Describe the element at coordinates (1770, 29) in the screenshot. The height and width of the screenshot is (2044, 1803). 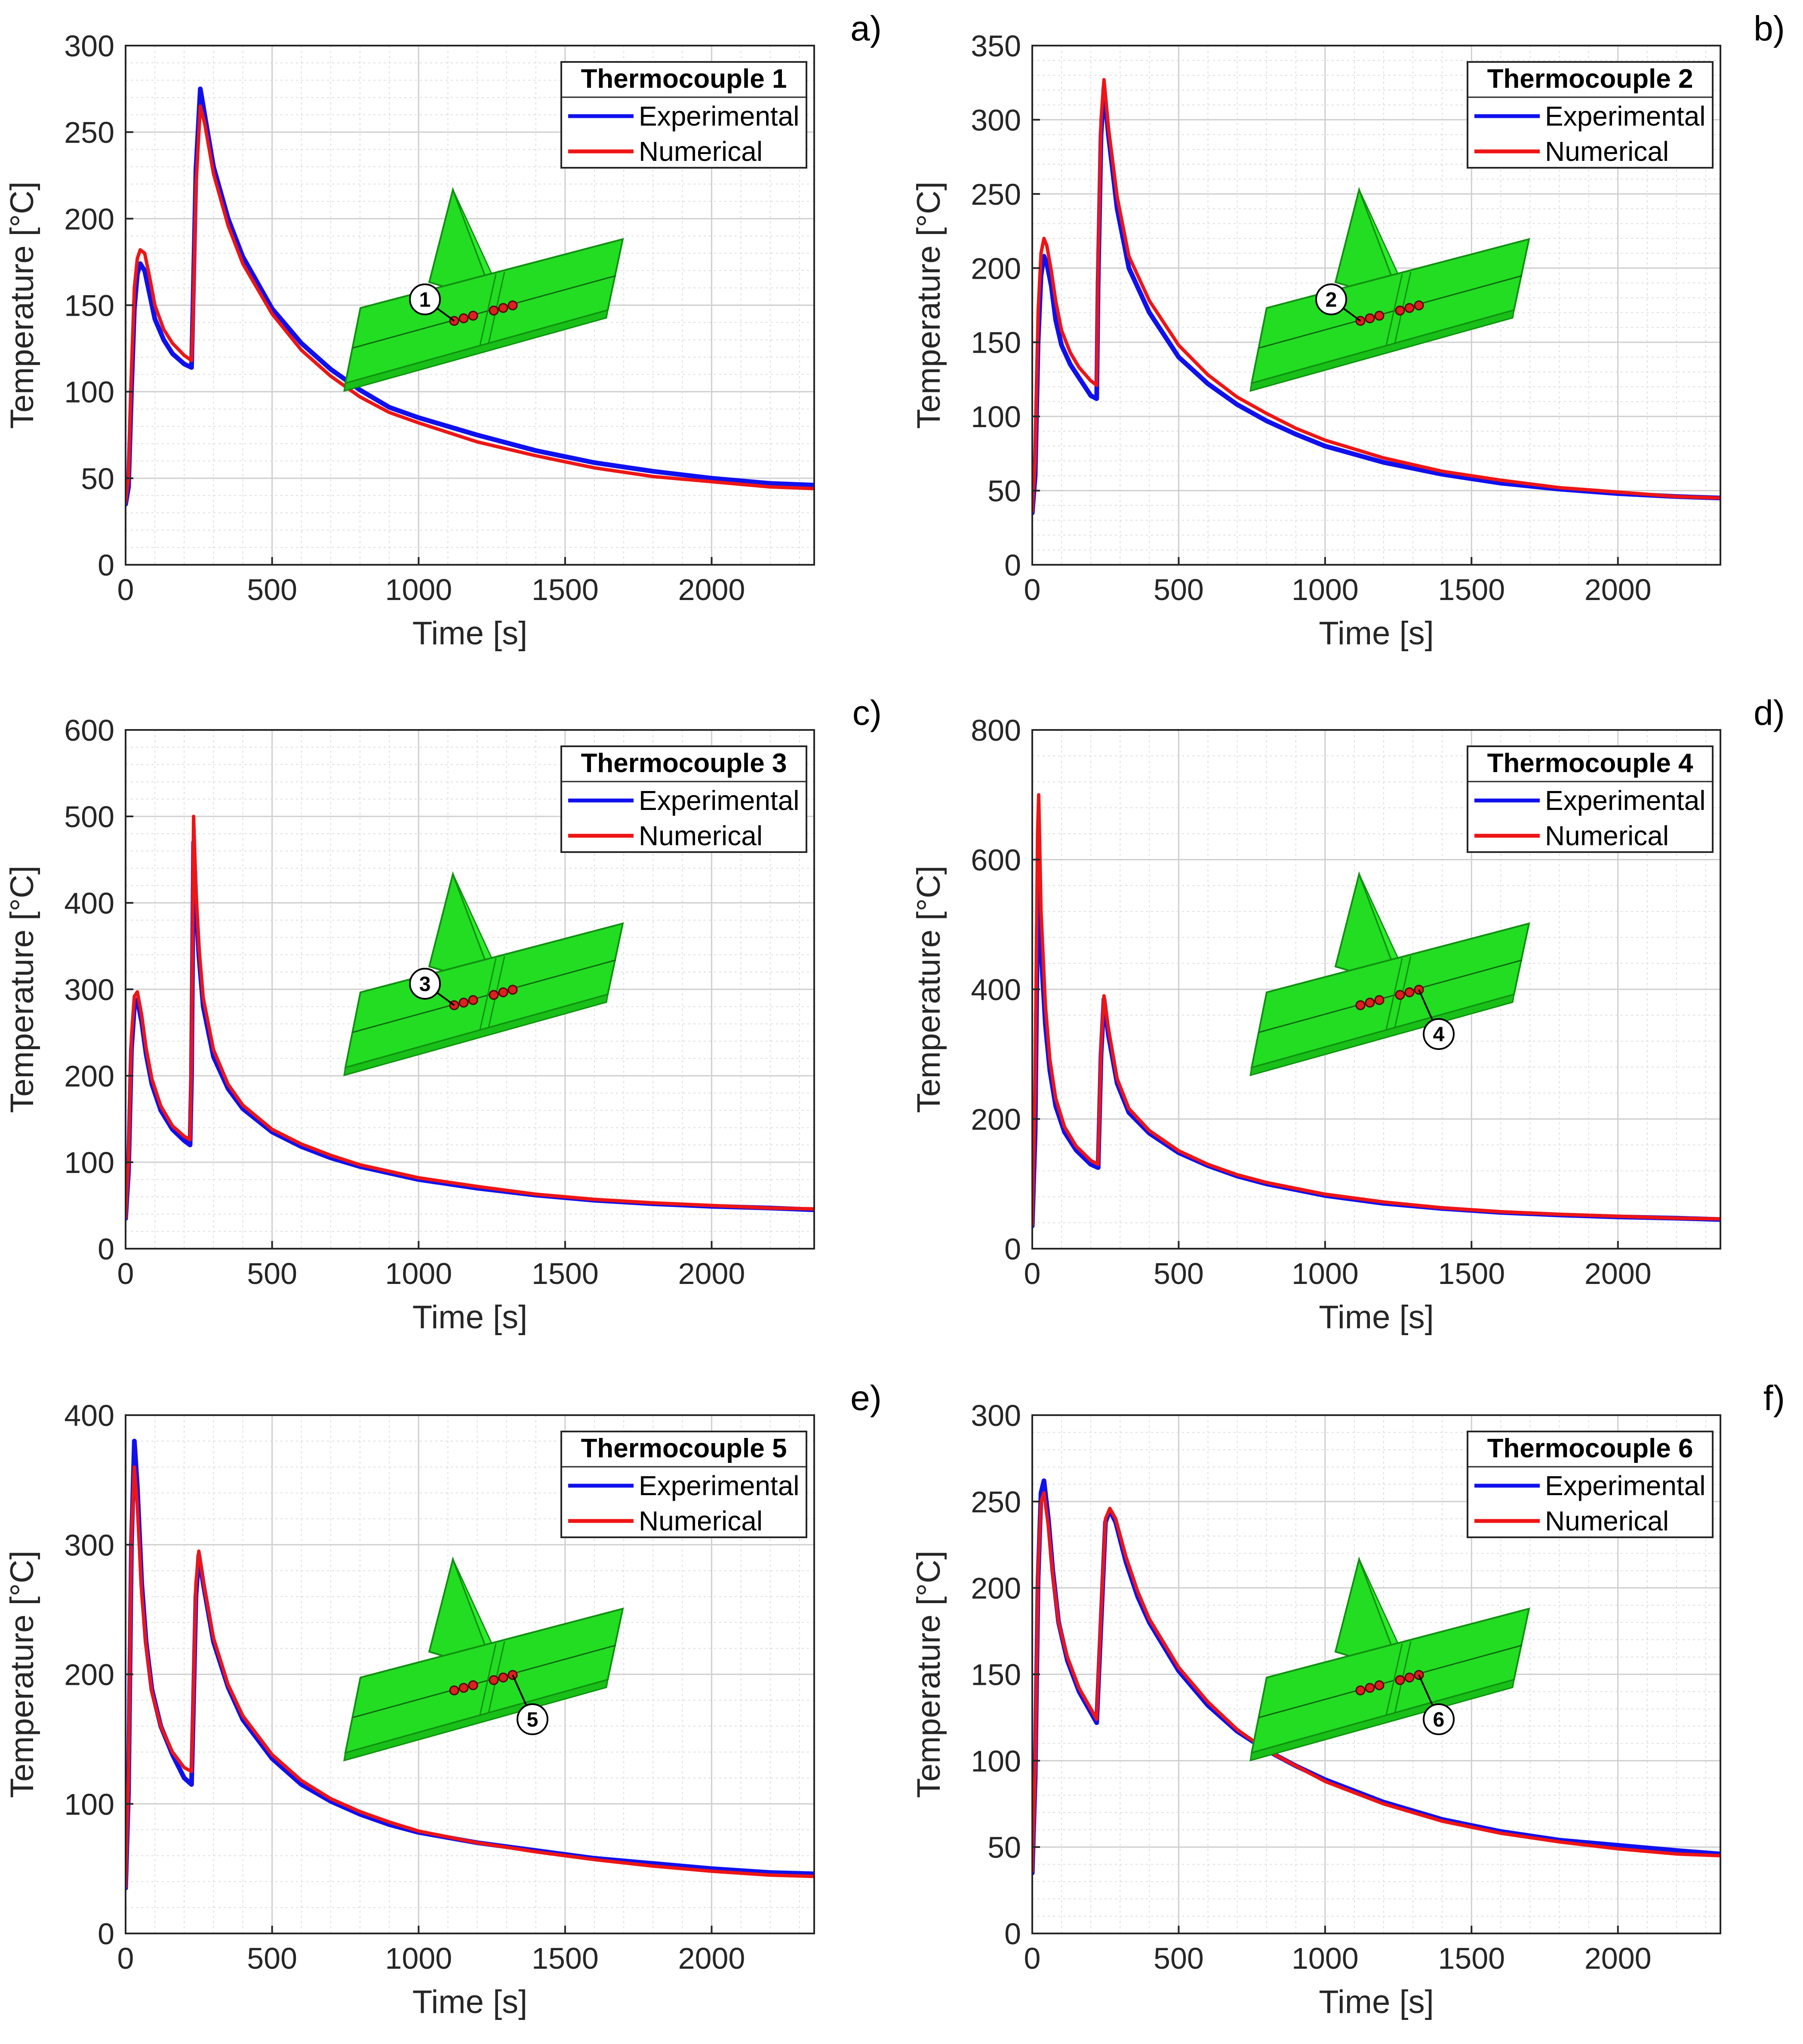
I see `panel-letter: b)` at that location.